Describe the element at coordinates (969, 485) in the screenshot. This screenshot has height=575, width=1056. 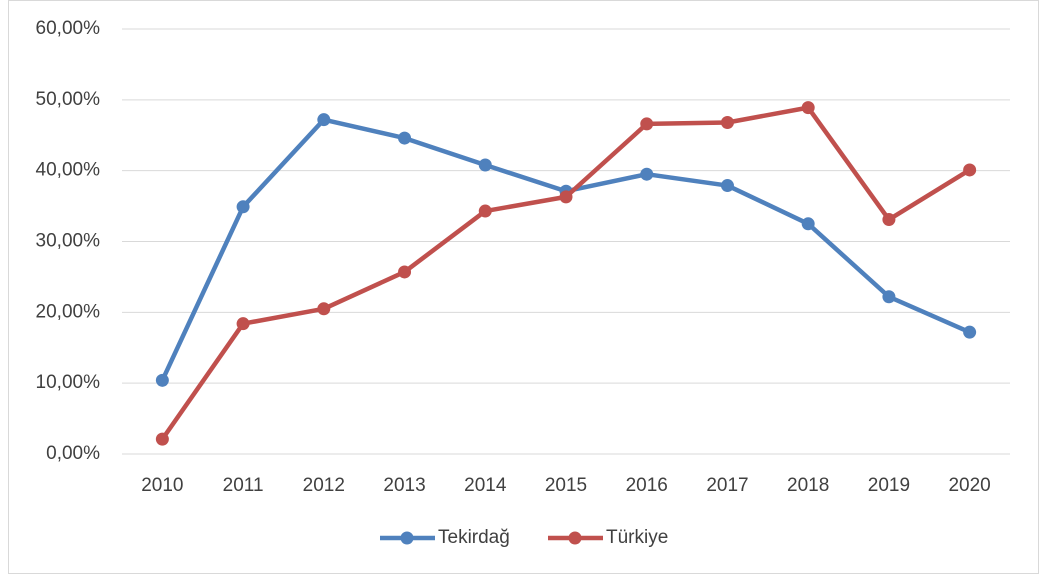
I see `x-tick-label: 2020` at that location.